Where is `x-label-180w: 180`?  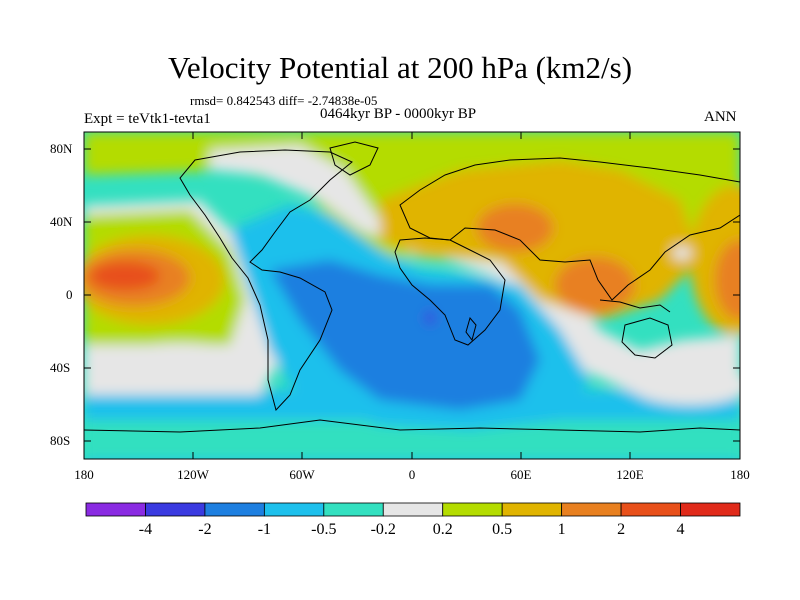 x-label-180w: 180 is located at coordinates (84, 474).